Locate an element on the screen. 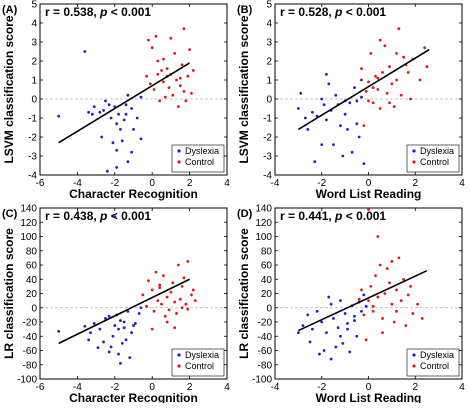 This screenshot has height=408, width=474. x-tick-label: 2 is located at coordinates (415, 183).